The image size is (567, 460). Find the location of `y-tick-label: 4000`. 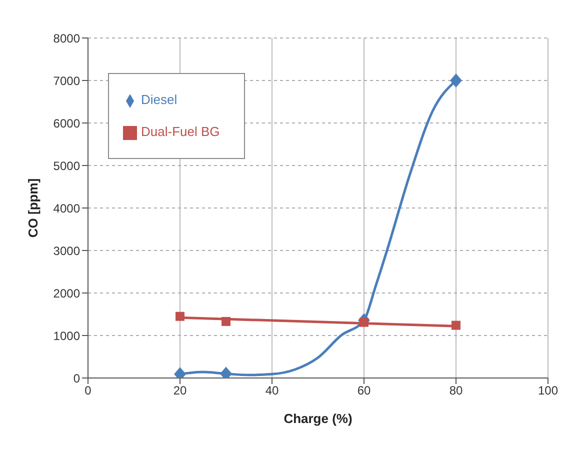

y-tick-label: 4000 is located at coordinates (66, 208).